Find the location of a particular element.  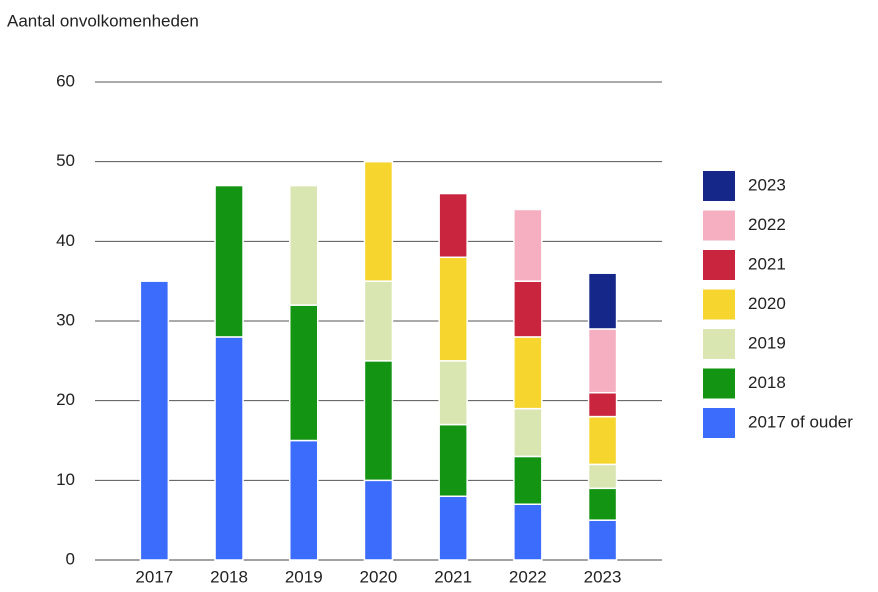

legend-label: 2018 is located at coordinates (767, 382).